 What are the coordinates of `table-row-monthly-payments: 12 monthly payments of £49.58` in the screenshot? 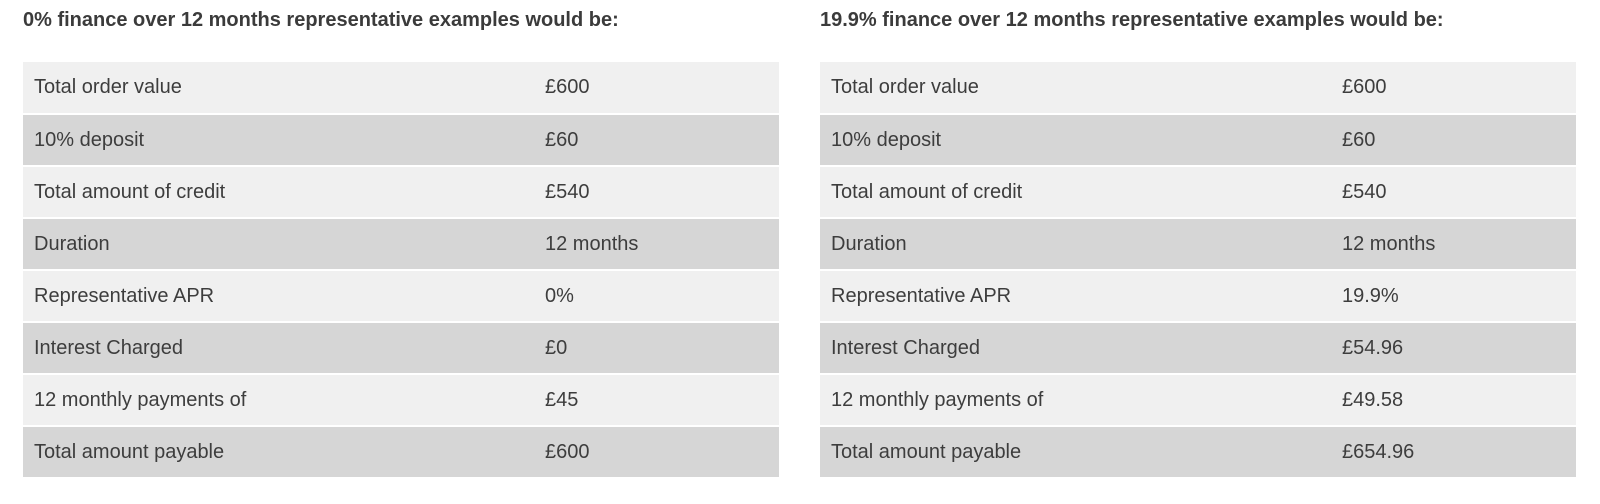 It's located at (1198, 400).